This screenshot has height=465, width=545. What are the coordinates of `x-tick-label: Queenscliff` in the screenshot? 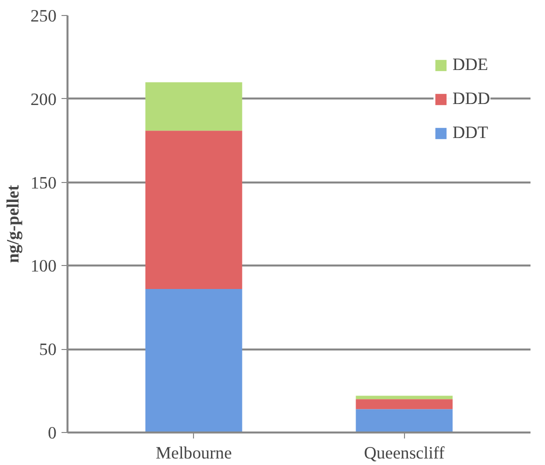 It's located at (404, 453).